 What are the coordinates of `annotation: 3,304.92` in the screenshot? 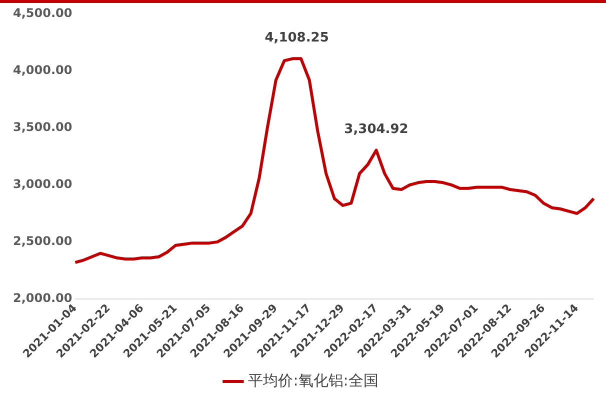 It's located at (376, 130).